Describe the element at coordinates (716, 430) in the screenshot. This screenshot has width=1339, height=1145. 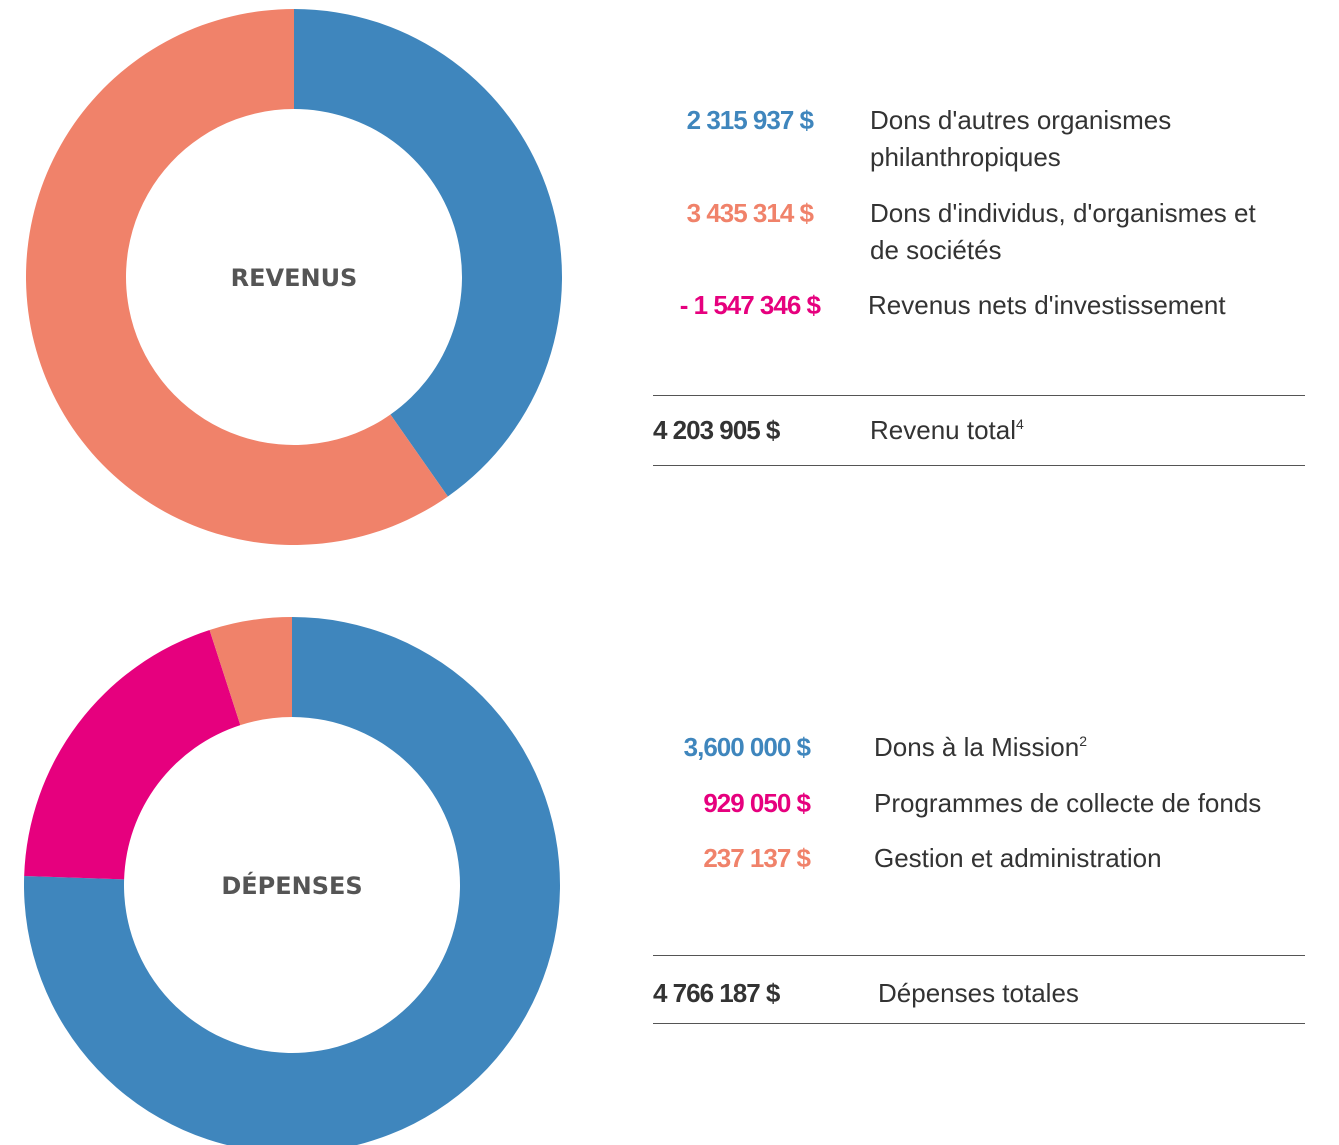
I see `total-value: 4 203 905 $` at that location.